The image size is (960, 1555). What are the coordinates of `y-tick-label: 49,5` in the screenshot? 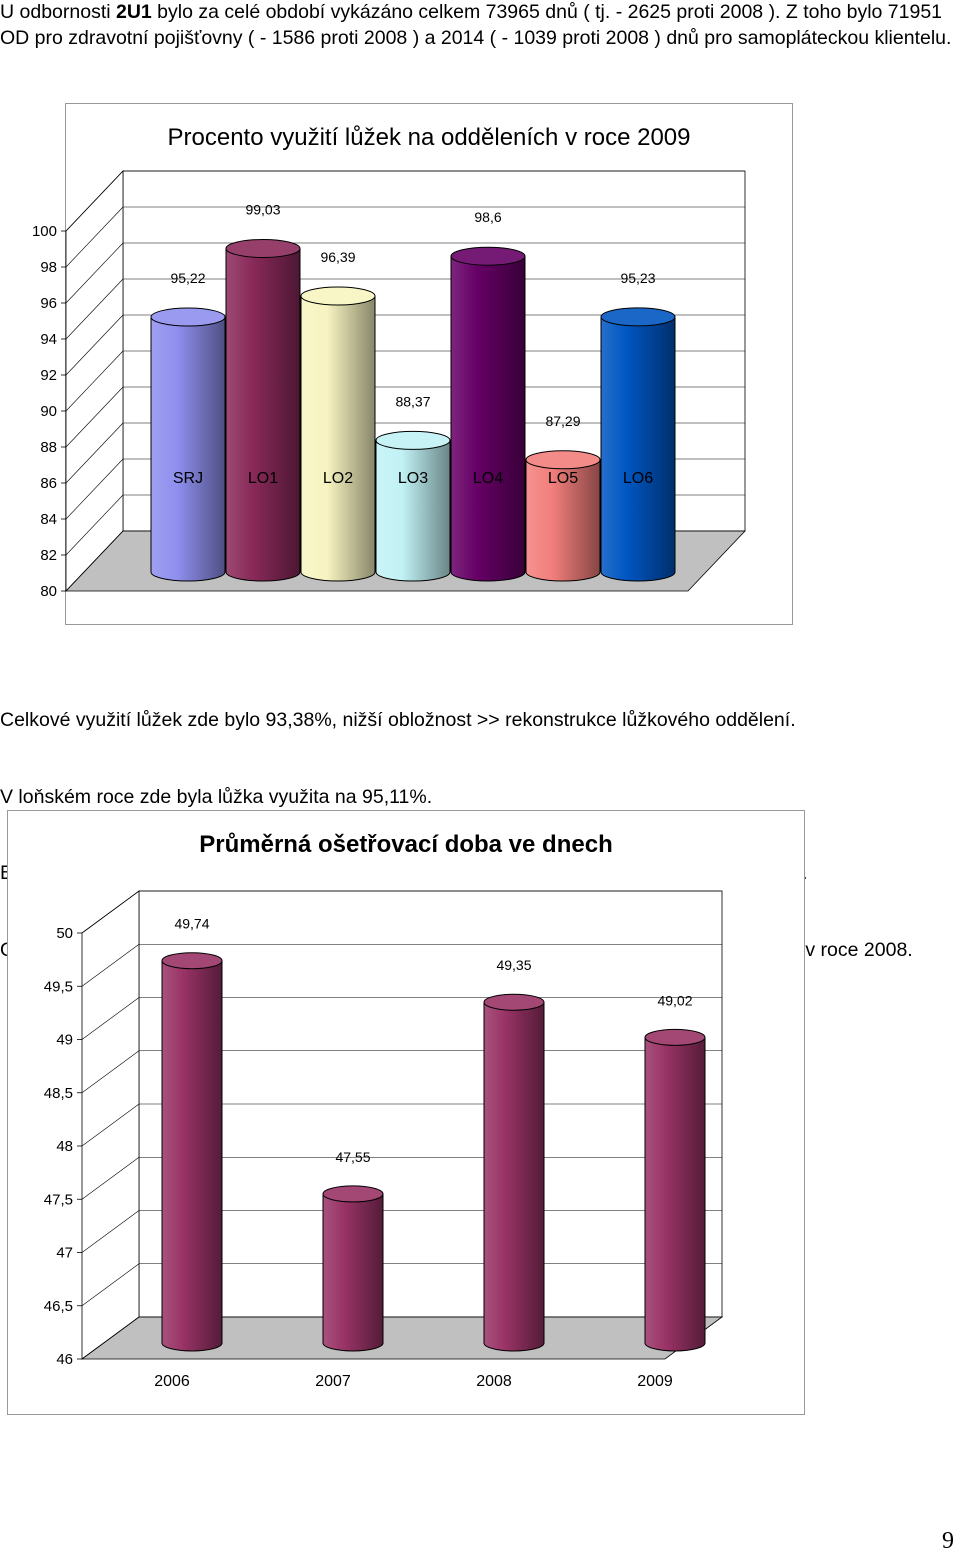 It's located at (58, 986).